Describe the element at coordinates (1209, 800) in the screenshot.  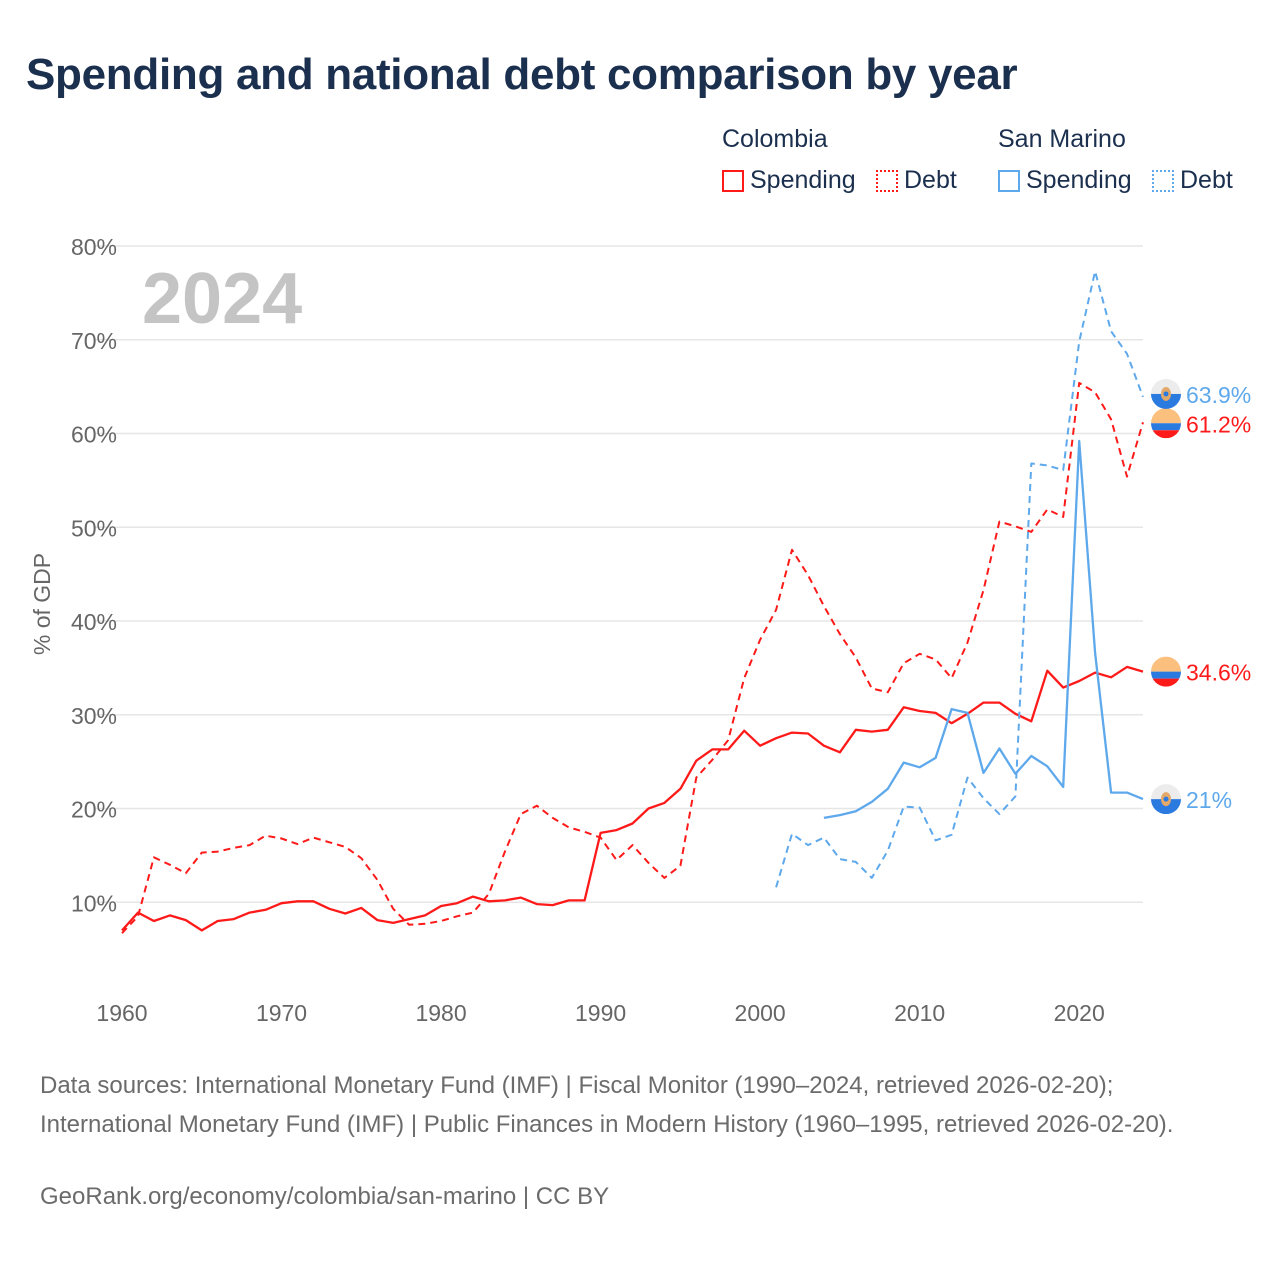
I see `end-value-label: 21%` at that location.